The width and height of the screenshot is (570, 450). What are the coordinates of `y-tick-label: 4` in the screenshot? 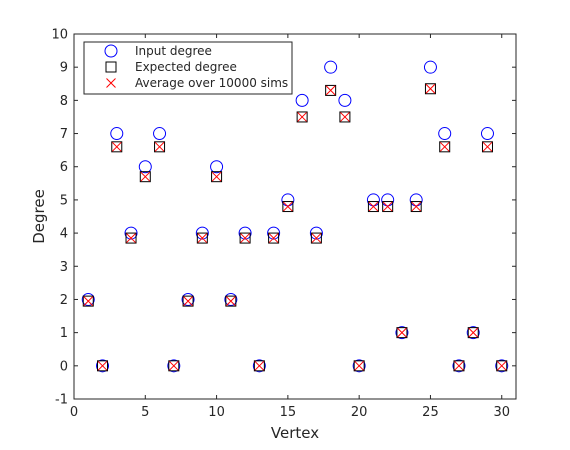 It's located at (64, 234).